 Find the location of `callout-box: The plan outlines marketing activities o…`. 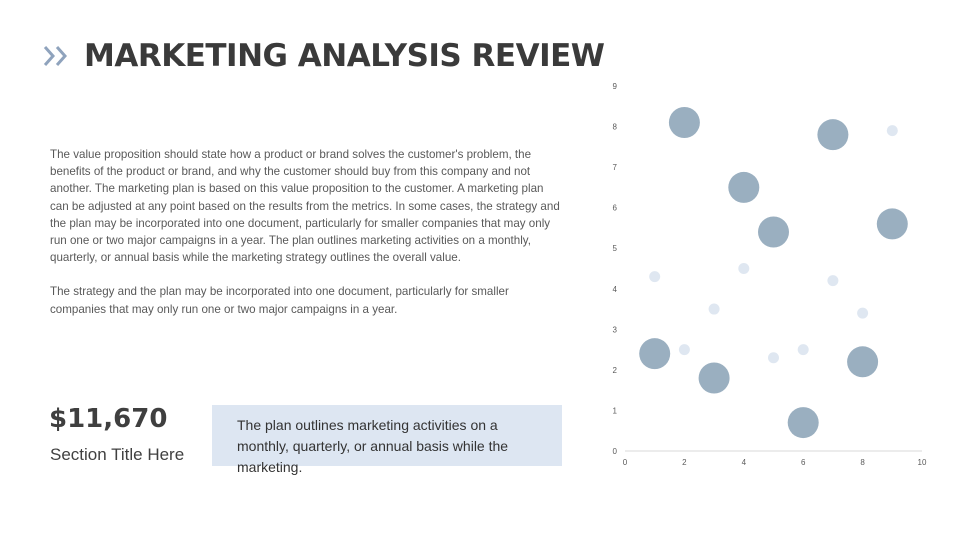

callout-box: The plan outlines marketing activities o… is located at coordinates (387, 440).